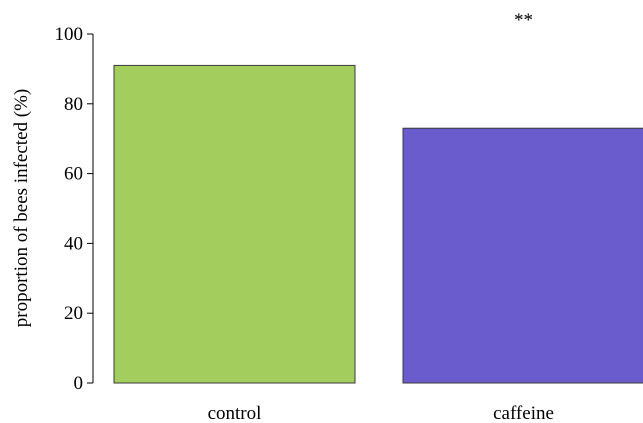 This screenshot has width=643, height=423. What do you see at coordinates (73, 313) in the screenshot?
I see `y-tick-label: 20` at bounding box center [73, 313].